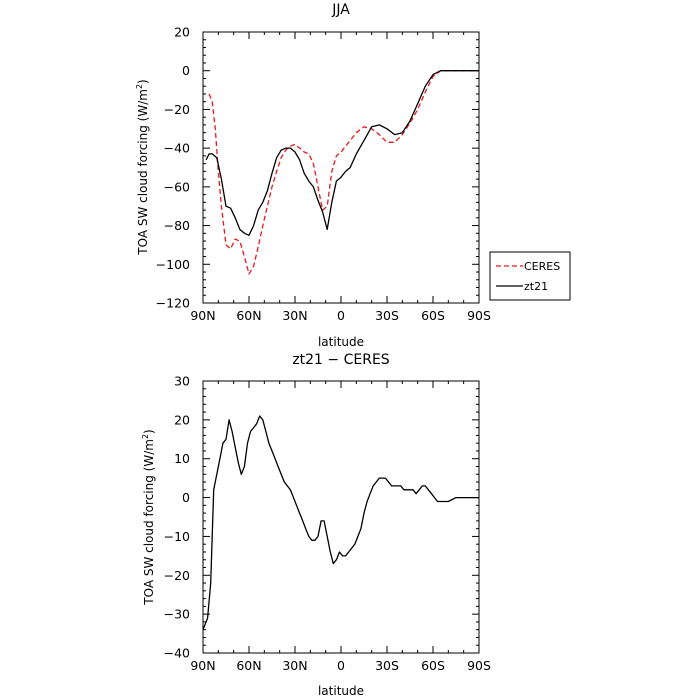 The width and height of the screenshot is (700, 700). I want to click on y-tick-label: −30, so click(177, 614).